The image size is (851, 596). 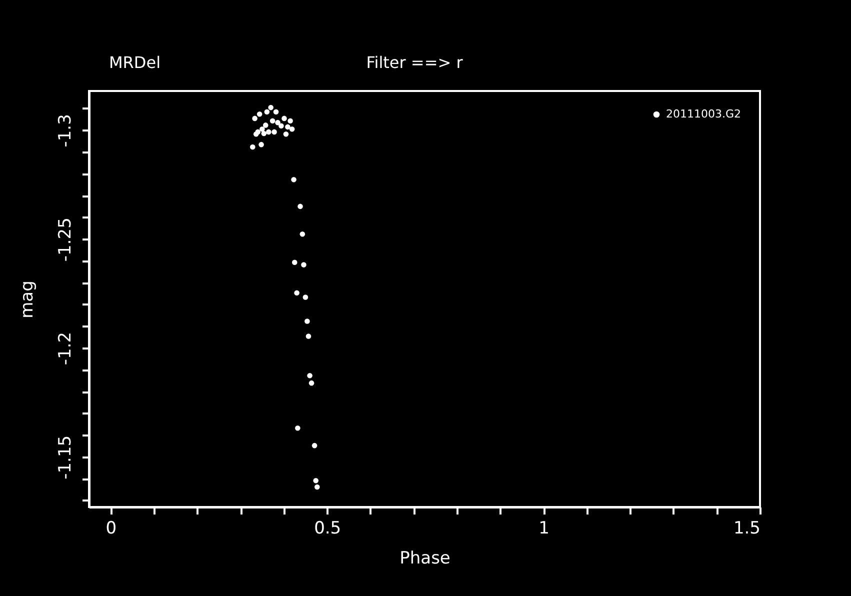 I want to click on x-axis-title: Phase, so click(x=425, y=558).